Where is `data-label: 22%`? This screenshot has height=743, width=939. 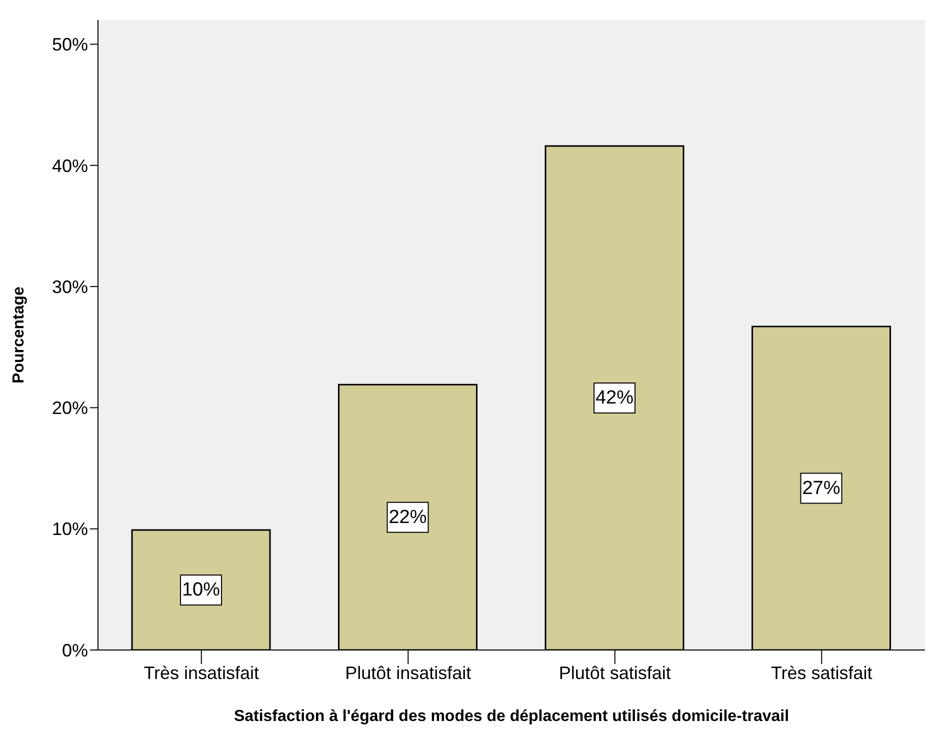 data-label: 22% is located at coordinates (407, 517).